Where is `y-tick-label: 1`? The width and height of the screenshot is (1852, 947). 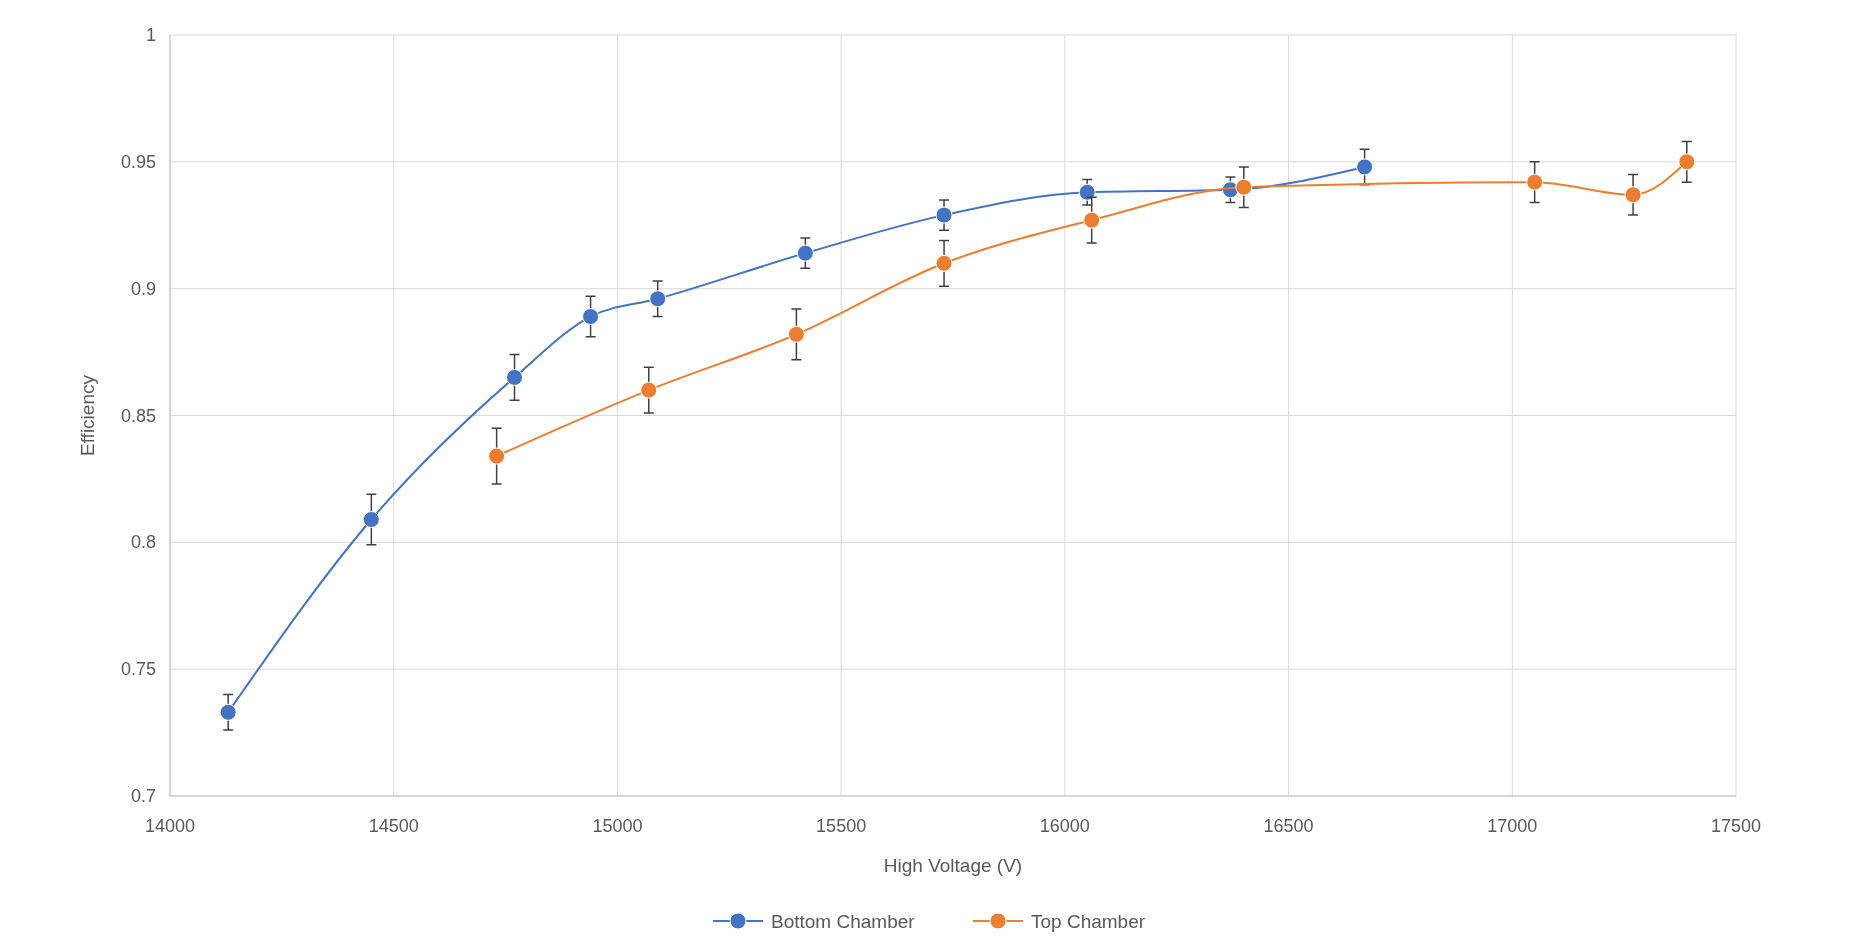
y-tick-label: 1 is located at coordinates (150, 35).